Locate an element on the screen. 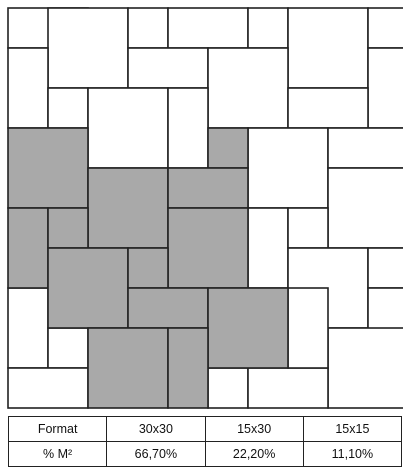 The width and height of the screenshot is (403, 467). legend-percent-label: % M² is located at coordinates (57, 454).